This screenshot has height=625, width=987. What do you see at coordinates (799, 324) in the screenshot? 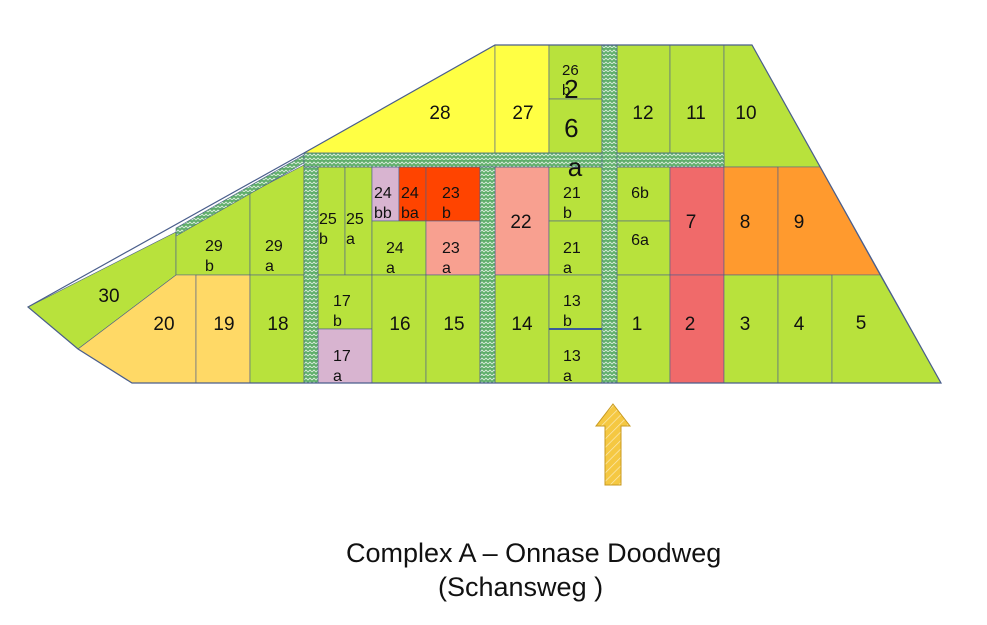
I see `label-4: 4` at bounding box center [799, 324].